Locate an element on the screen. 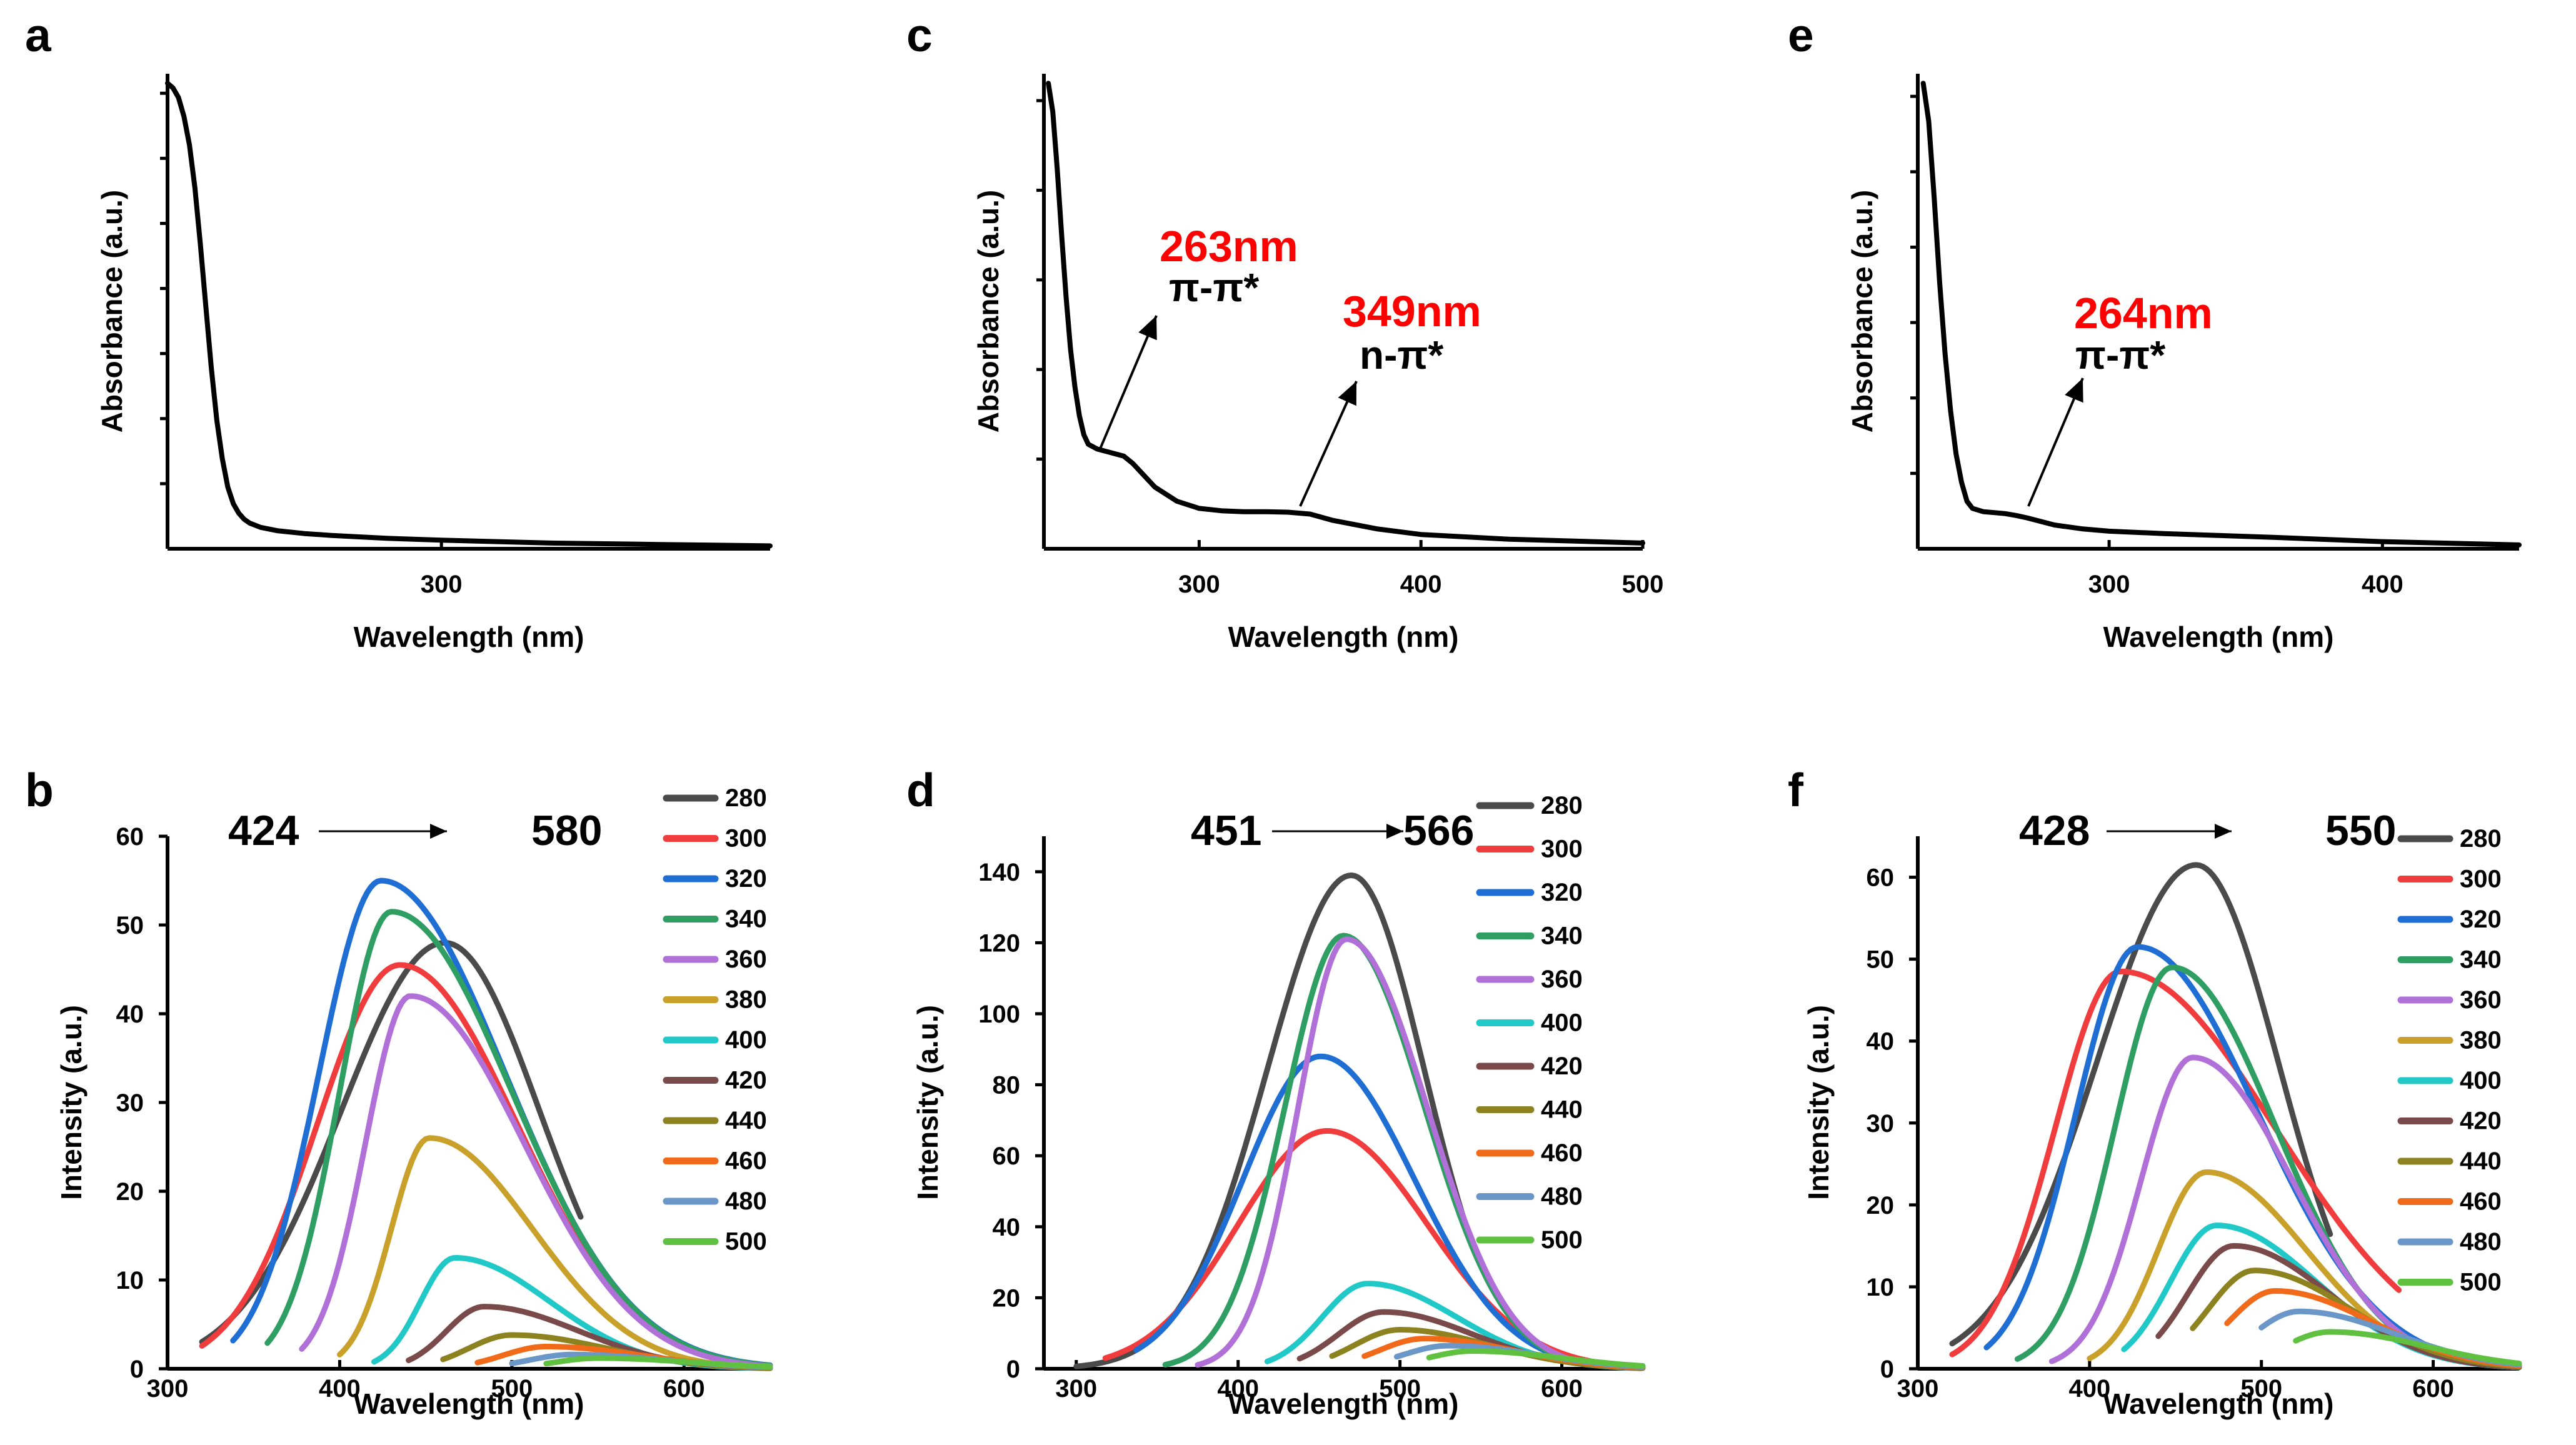  panel-label: d is located at coordinates (920, 790).